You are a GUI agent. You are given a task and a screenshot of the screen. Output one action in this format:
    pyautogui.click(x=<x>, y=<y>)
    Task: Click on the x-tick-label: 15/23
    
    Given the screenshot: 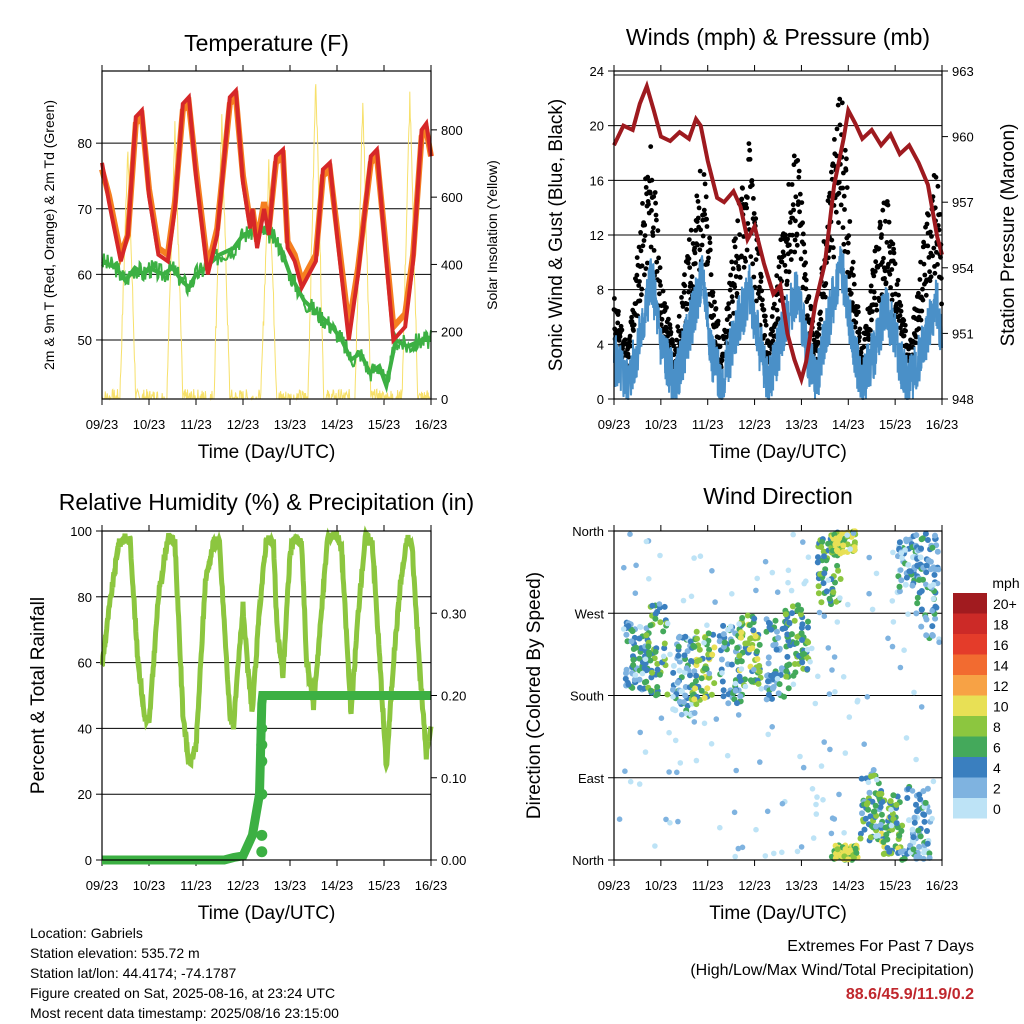 What is the action you would take?
    pyautogui.click(x=384, y=885)
    